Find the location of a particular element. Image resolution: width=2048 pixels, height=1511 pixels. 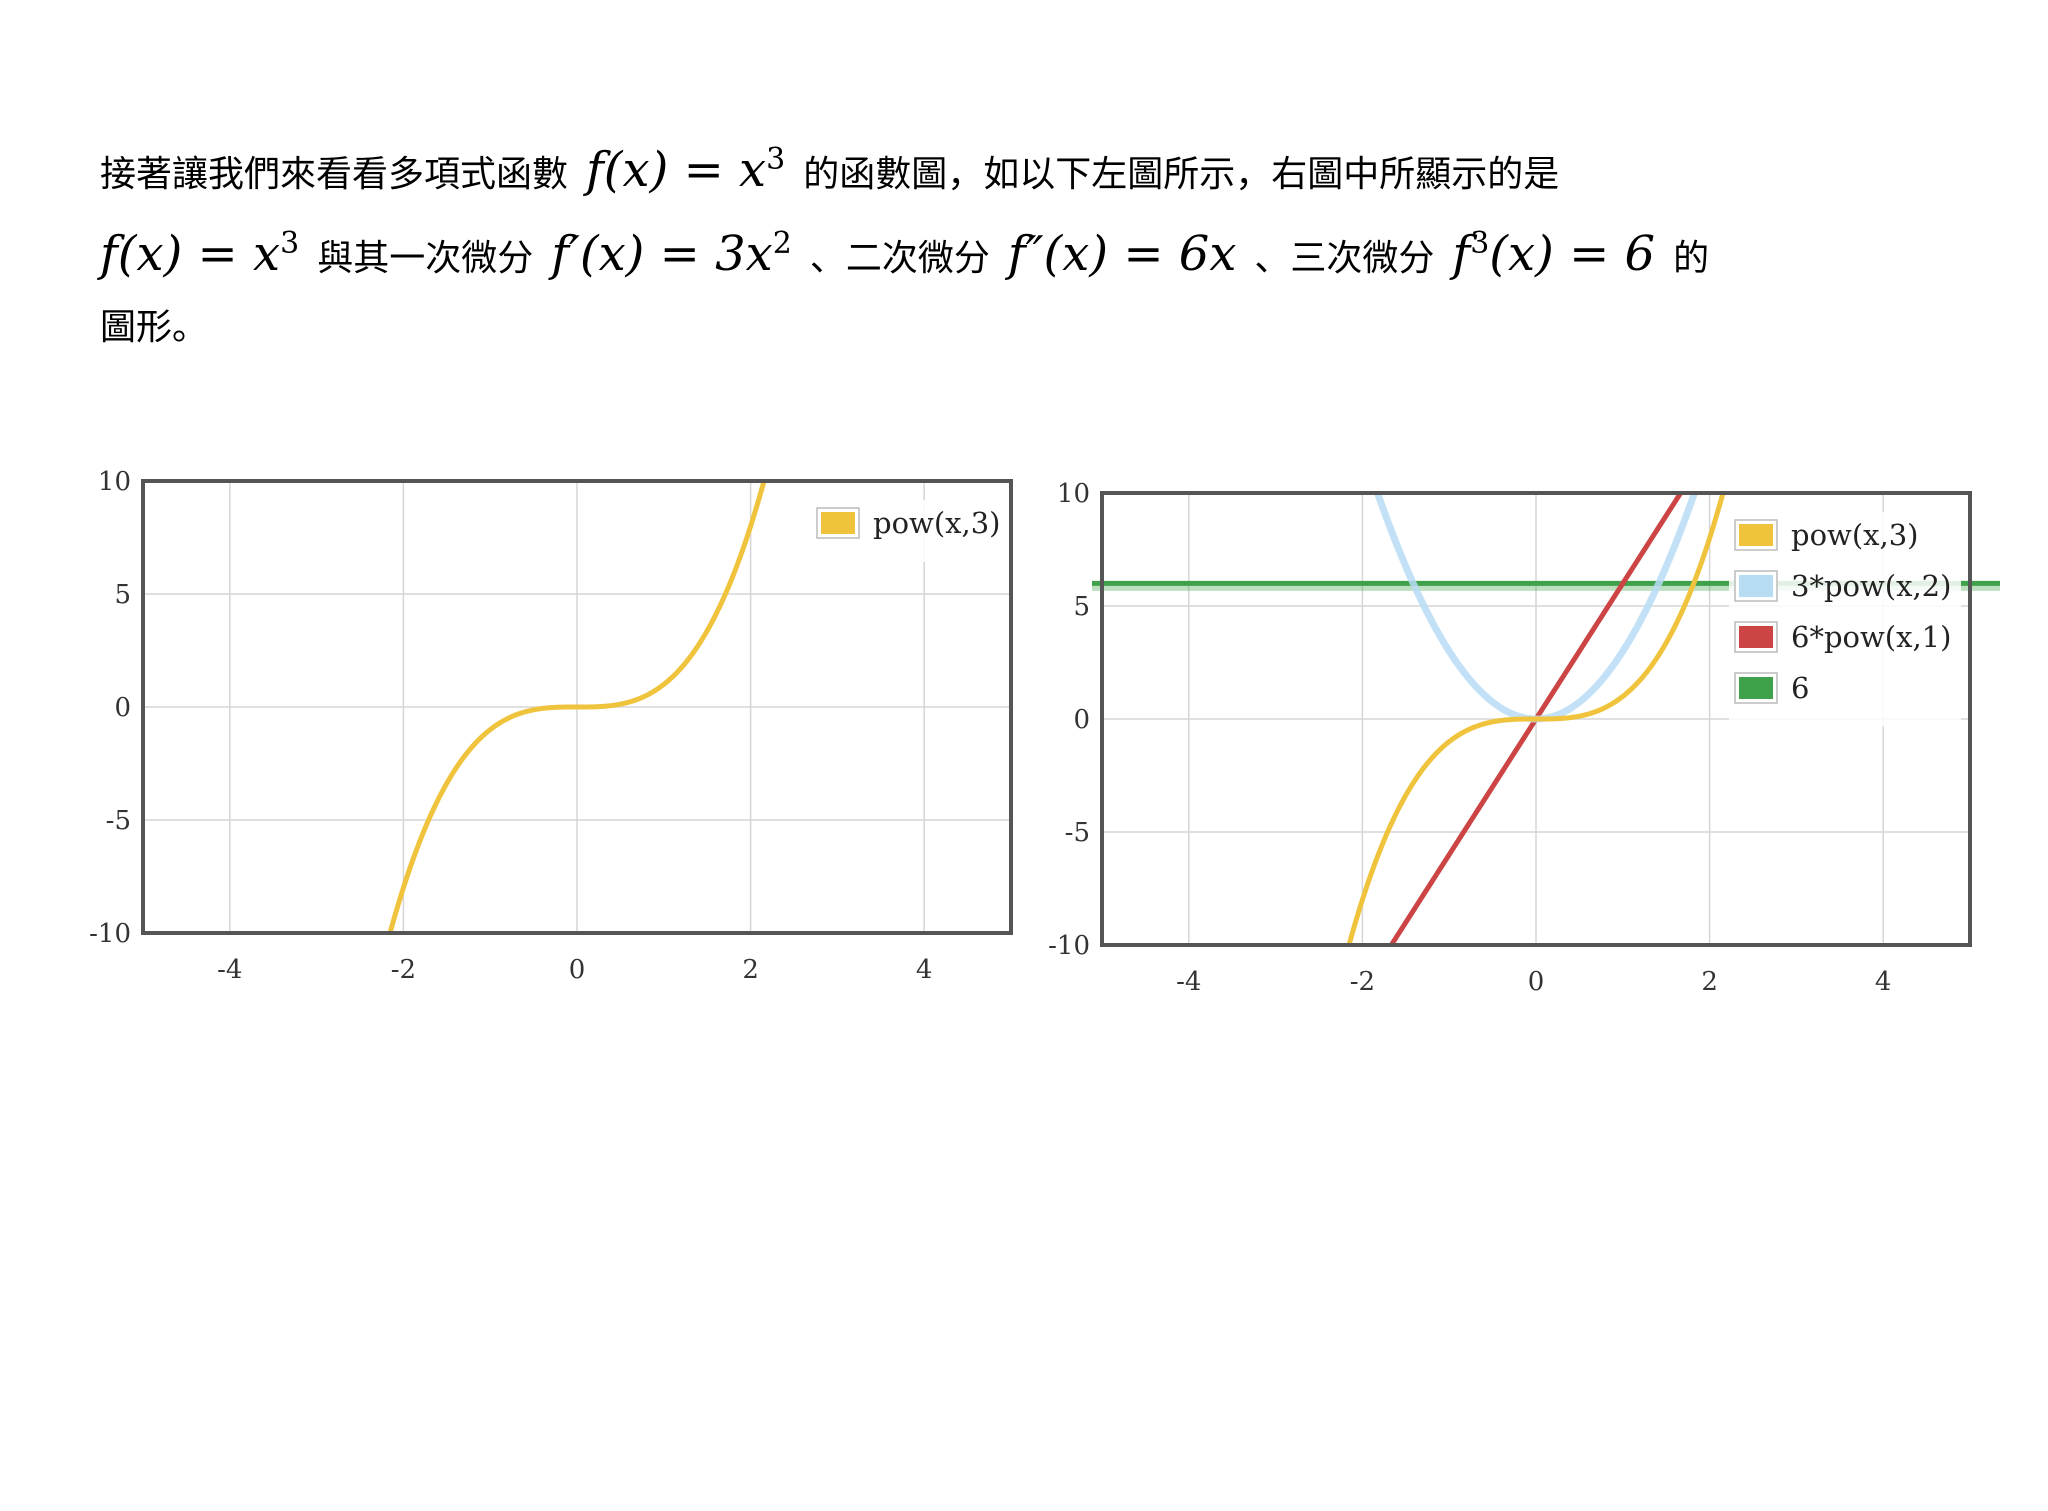

formula-fx-2: f(x) = x3 is located at coordinates (200, 254).